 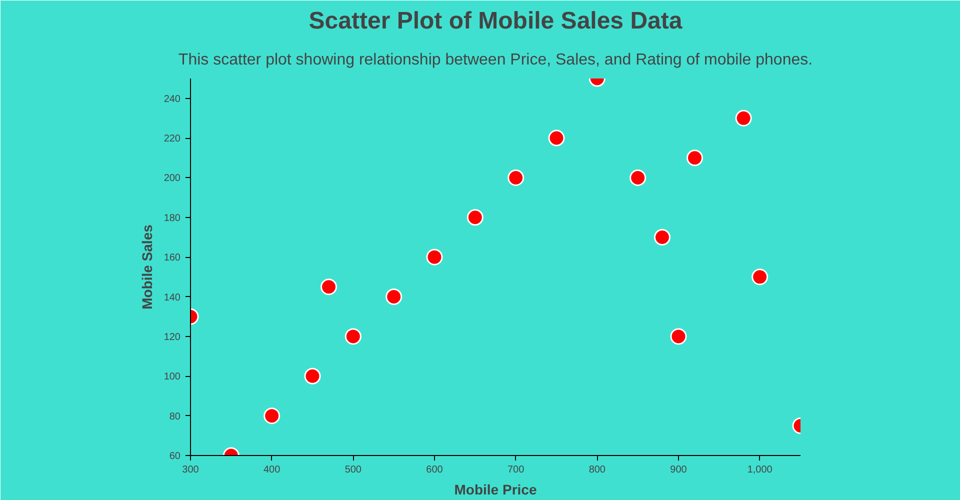 I want to click on y-tick-label: 220, so click(x=172, y=139).